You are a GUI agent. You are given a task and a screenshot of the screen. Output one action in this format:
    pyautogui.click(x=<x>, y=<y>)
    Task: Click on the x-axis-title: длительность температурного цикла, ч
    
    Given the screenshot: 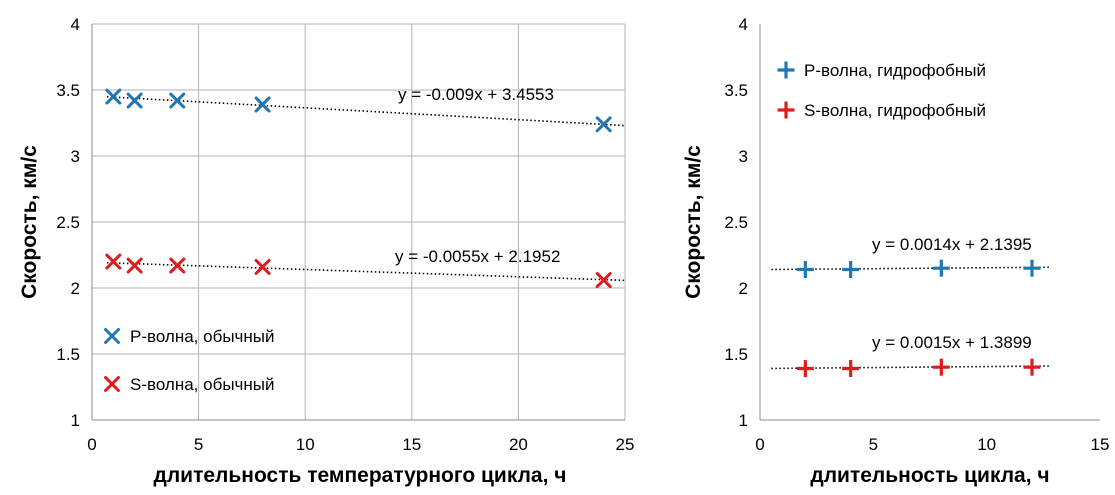 What is the action you would take?
    pyautogui.click(x=360, y=475)
    